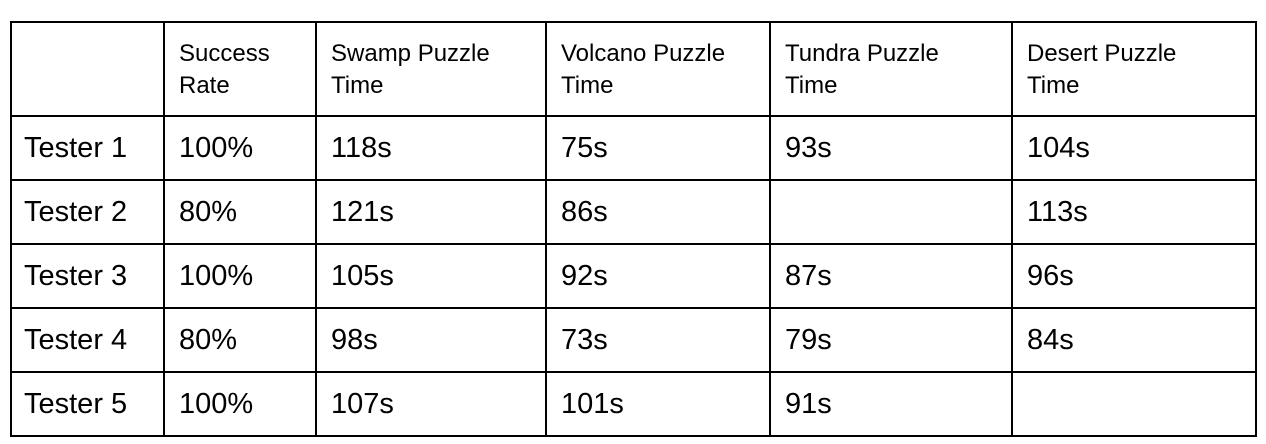  What do you see at coordinates (87, 69) in the screenshot?
I see `header-cell-empty` at bounding box center [87, 69].